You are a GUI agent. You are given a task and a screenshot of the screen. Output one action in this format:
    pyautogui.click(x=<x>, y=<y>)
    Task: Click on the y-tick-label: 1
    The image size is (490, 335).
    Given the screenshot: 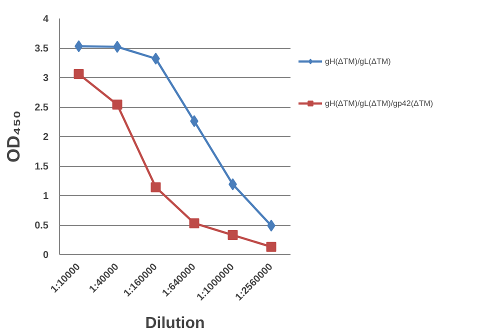 What is the action you would take?
    pyautogui.click(x=45, y=196)
    